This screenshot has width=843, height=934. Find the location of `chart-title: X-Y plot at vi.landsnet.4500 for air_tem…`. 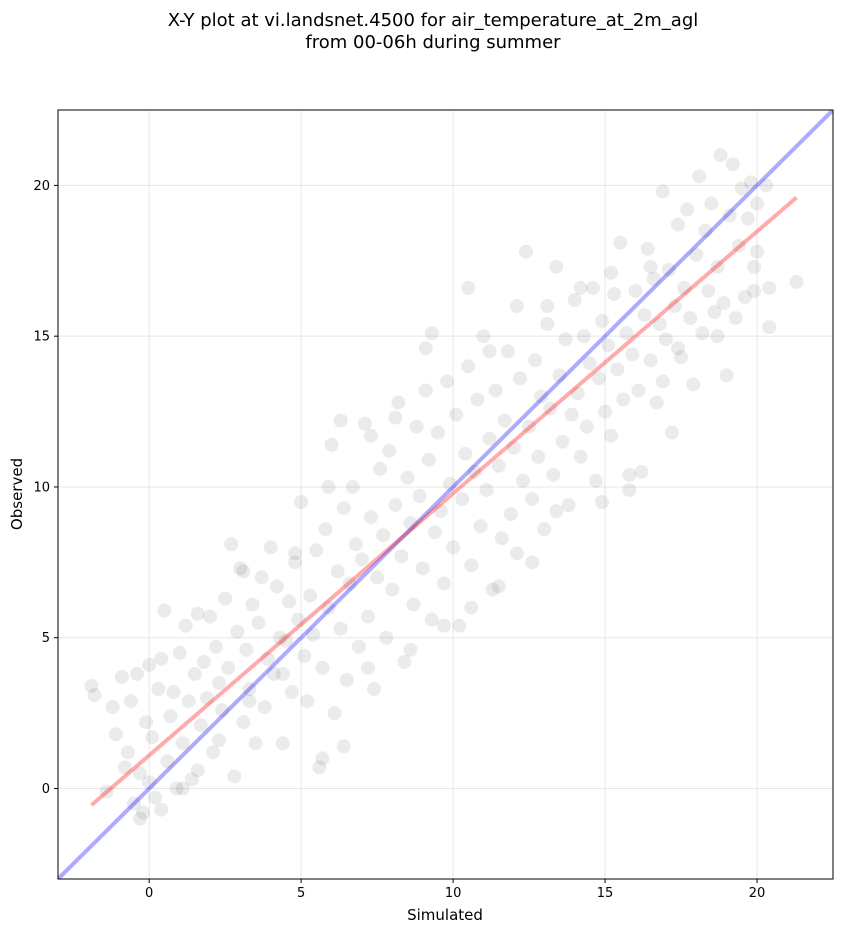

chart-title: X-Y plot at vi.landsnet.4500 for air_tem… is located at coordinates (433, 20).